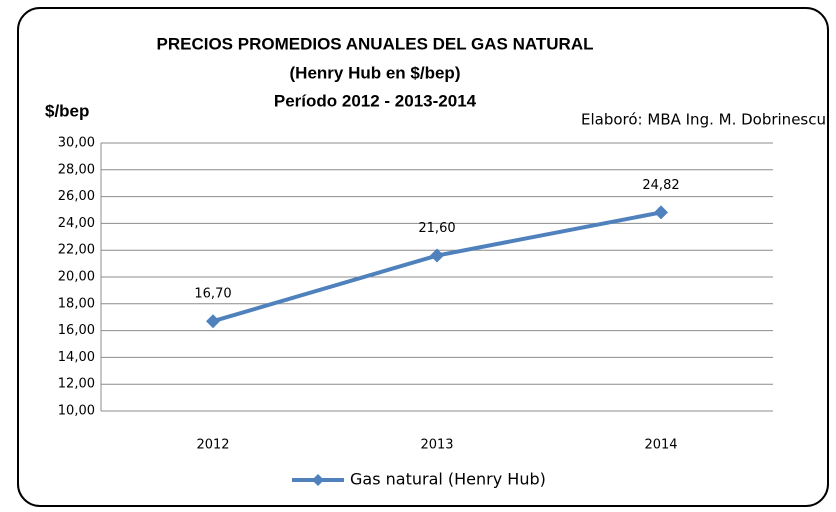  I want to click on data-label: 16,70, so click(212, 294).